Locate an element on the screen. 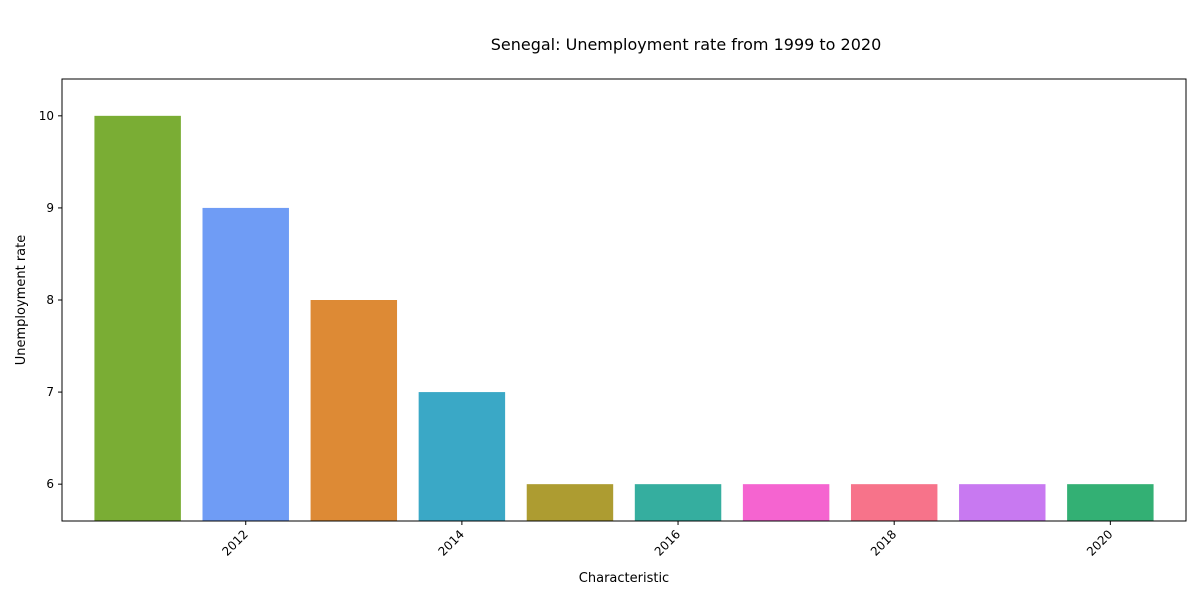 Image resolution: width=1200 pixels, height=604 pixels. x-tick-label: 2016 is located at coordinates (667, 542).